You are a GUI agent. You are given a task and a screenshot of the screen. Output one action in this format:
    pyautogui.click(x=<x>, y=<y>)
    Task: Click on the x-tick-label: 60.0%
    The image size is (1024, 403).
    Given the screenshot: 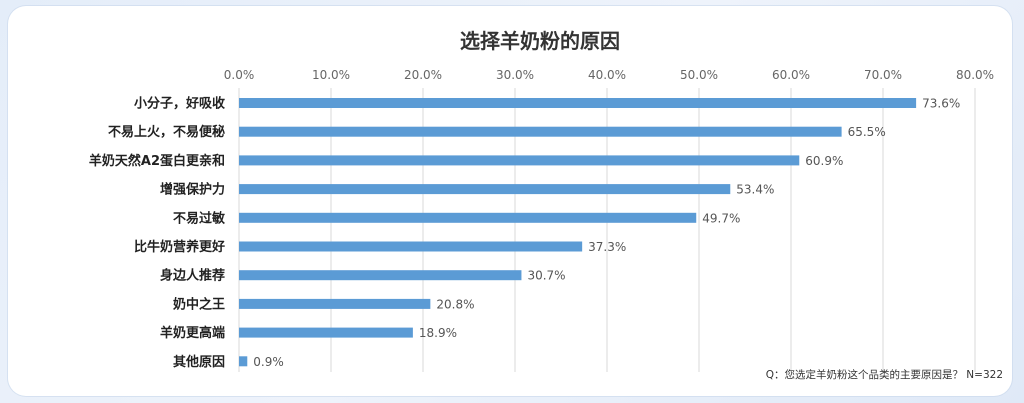 What is the action you would take?
    pyautogui.click(x=791, y=75)
    